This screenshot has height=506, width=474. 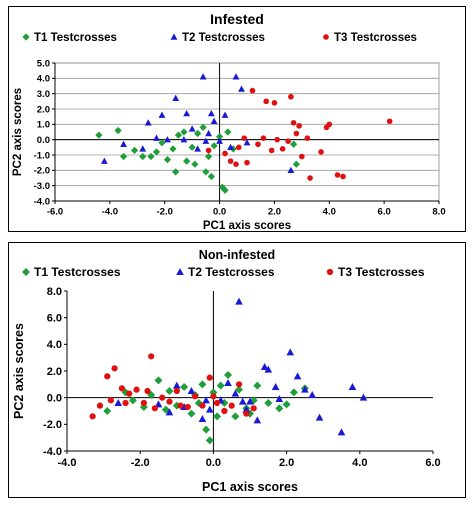 What do you see at coordinates (250, 487) in the screenshot?
I see `x-axis-label: PC1 axis scores` at bounding box center [250, 487].